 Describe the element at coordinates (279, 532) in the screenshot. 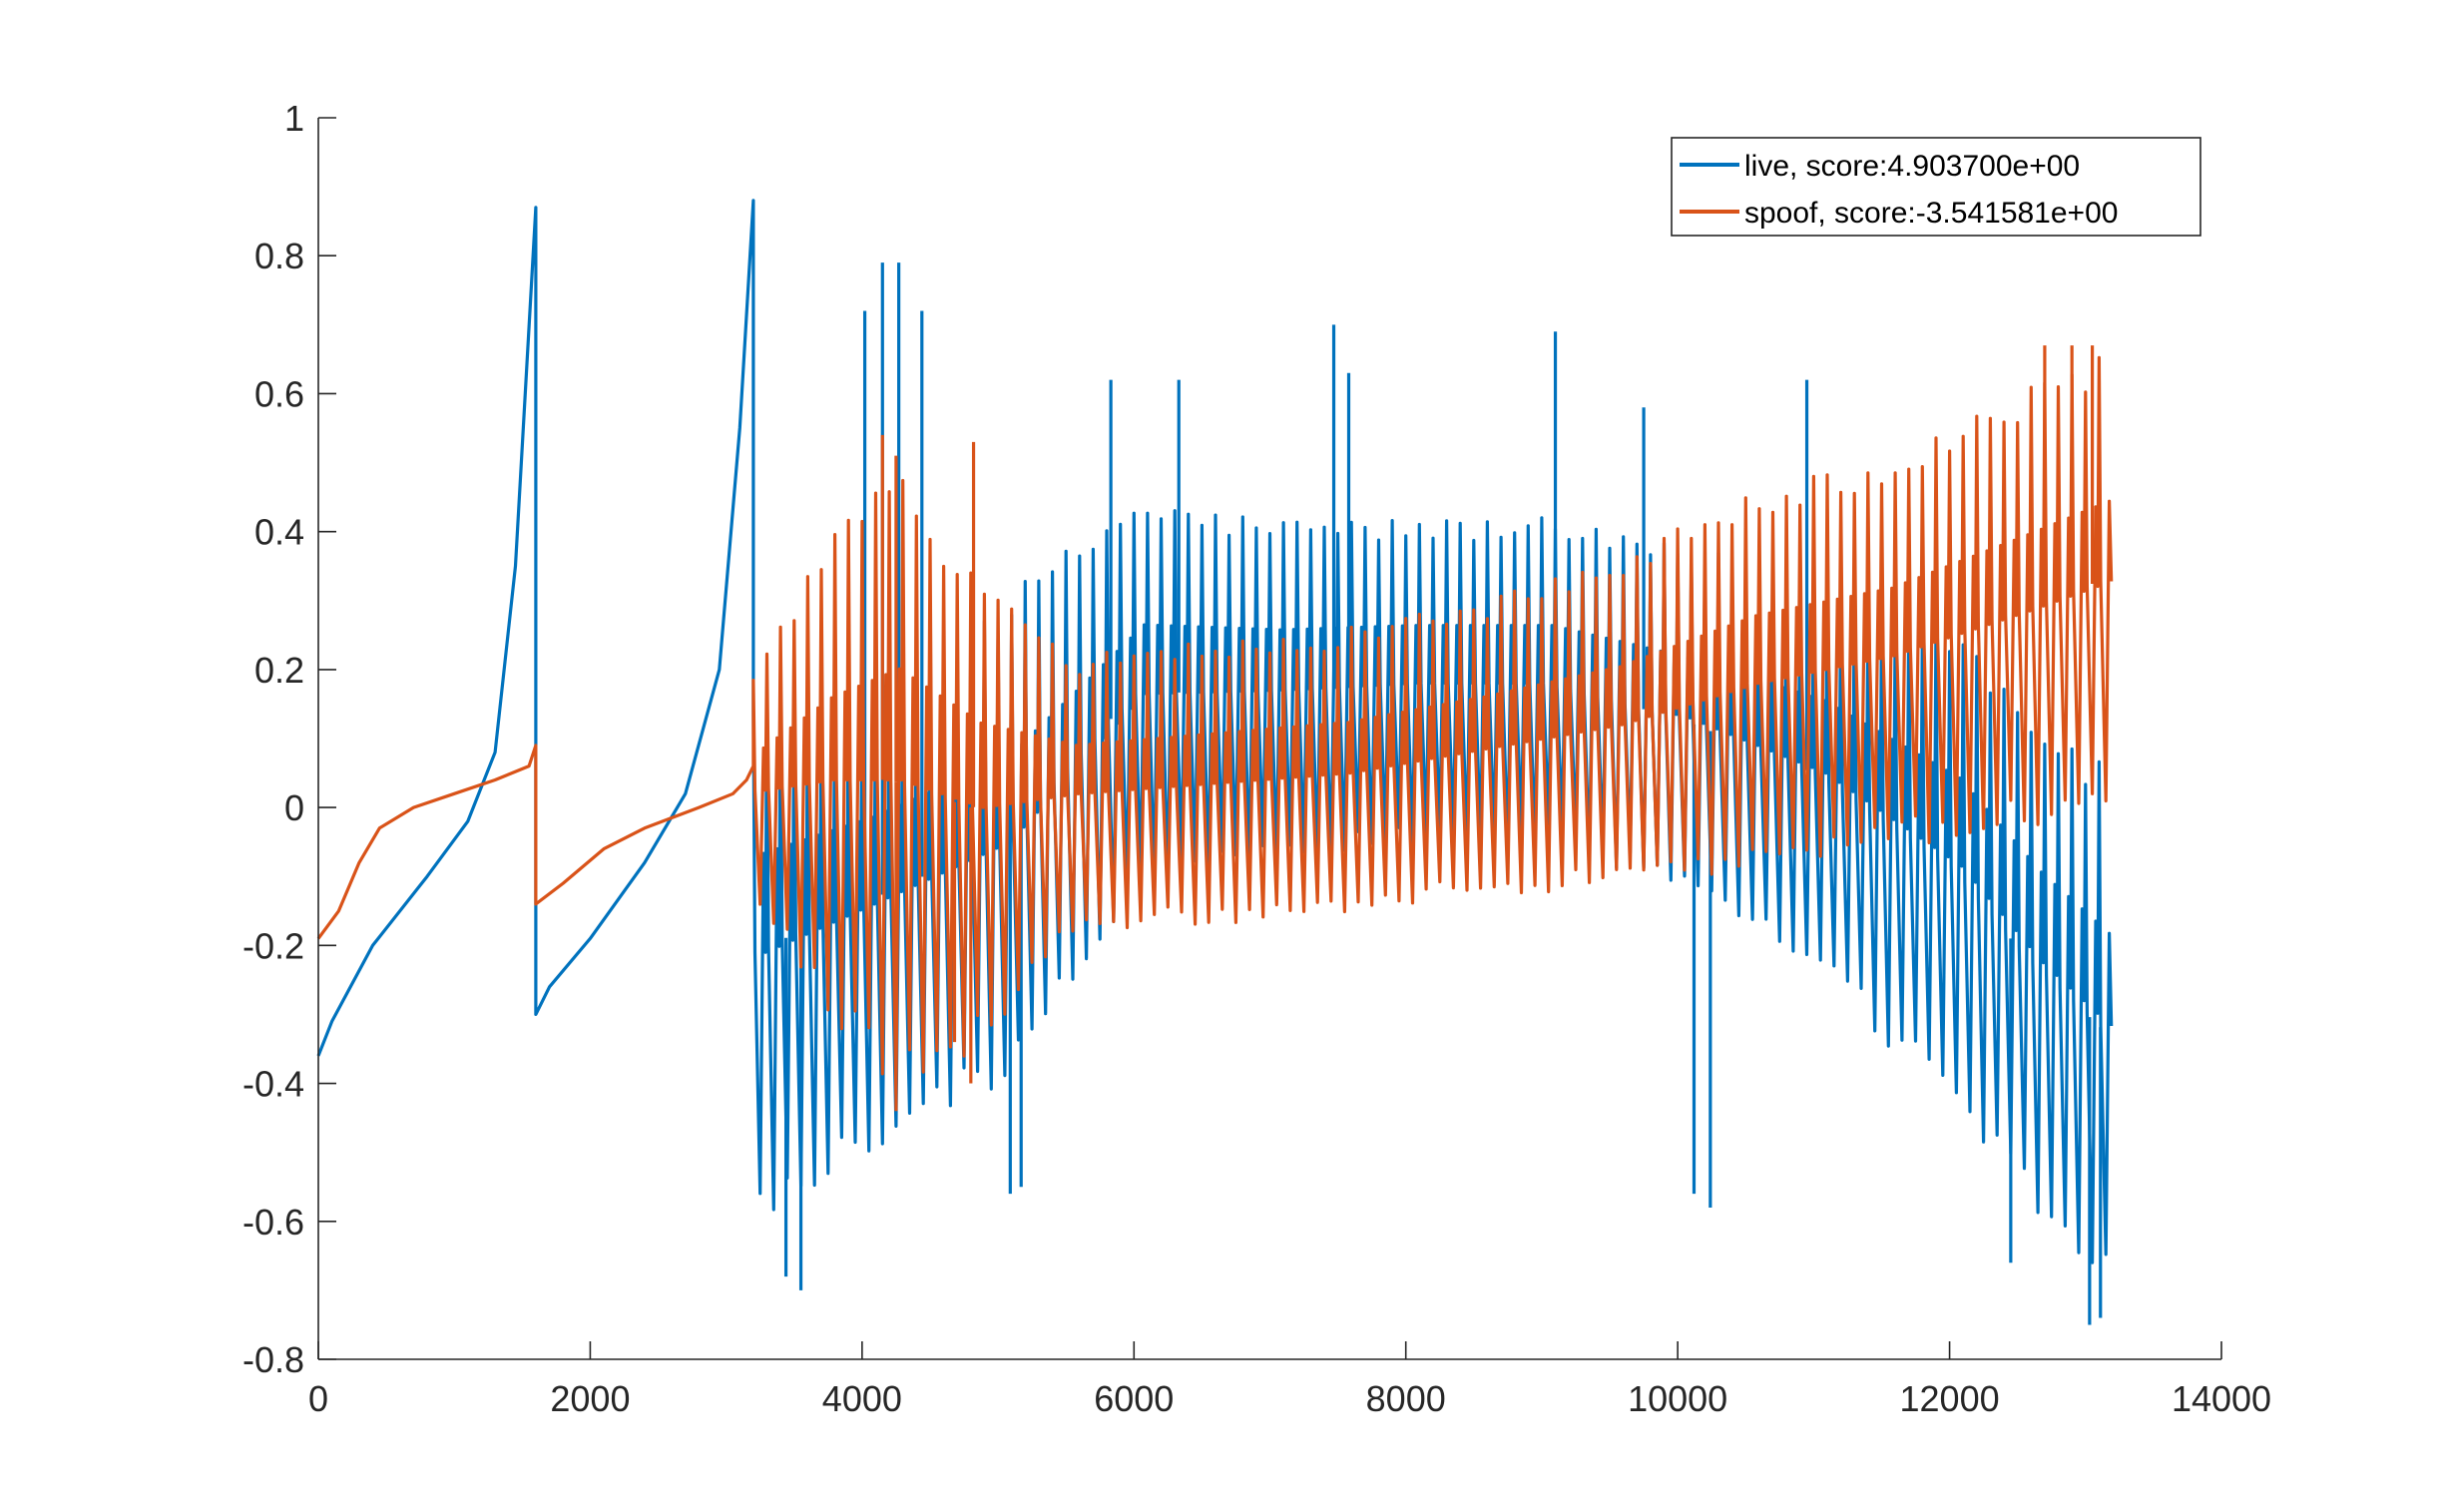

I see `y-tick-label: 0.4` at that location.